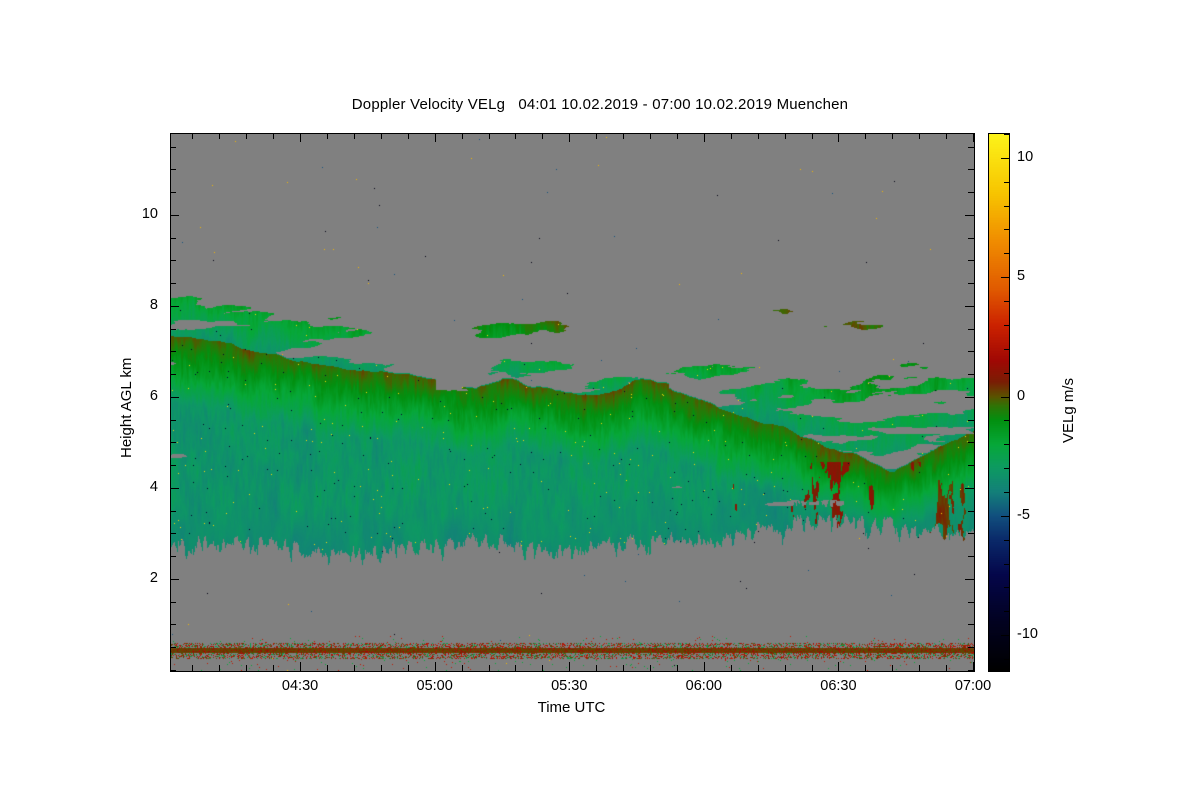 The height and width of the screenshot is (800, 1200). Describe the element at coordinates (126, 407) in the screenshot. I see `y-axis-title: Height AGL km` at that location.